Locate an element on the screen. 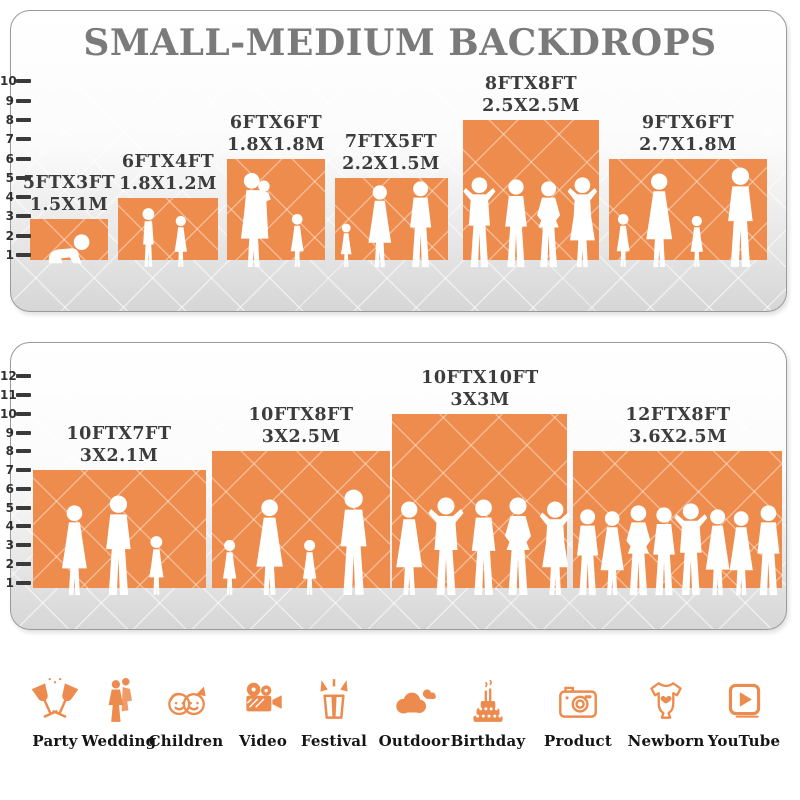  size-m: 3X2.5M is located at coordinates (301, 436).